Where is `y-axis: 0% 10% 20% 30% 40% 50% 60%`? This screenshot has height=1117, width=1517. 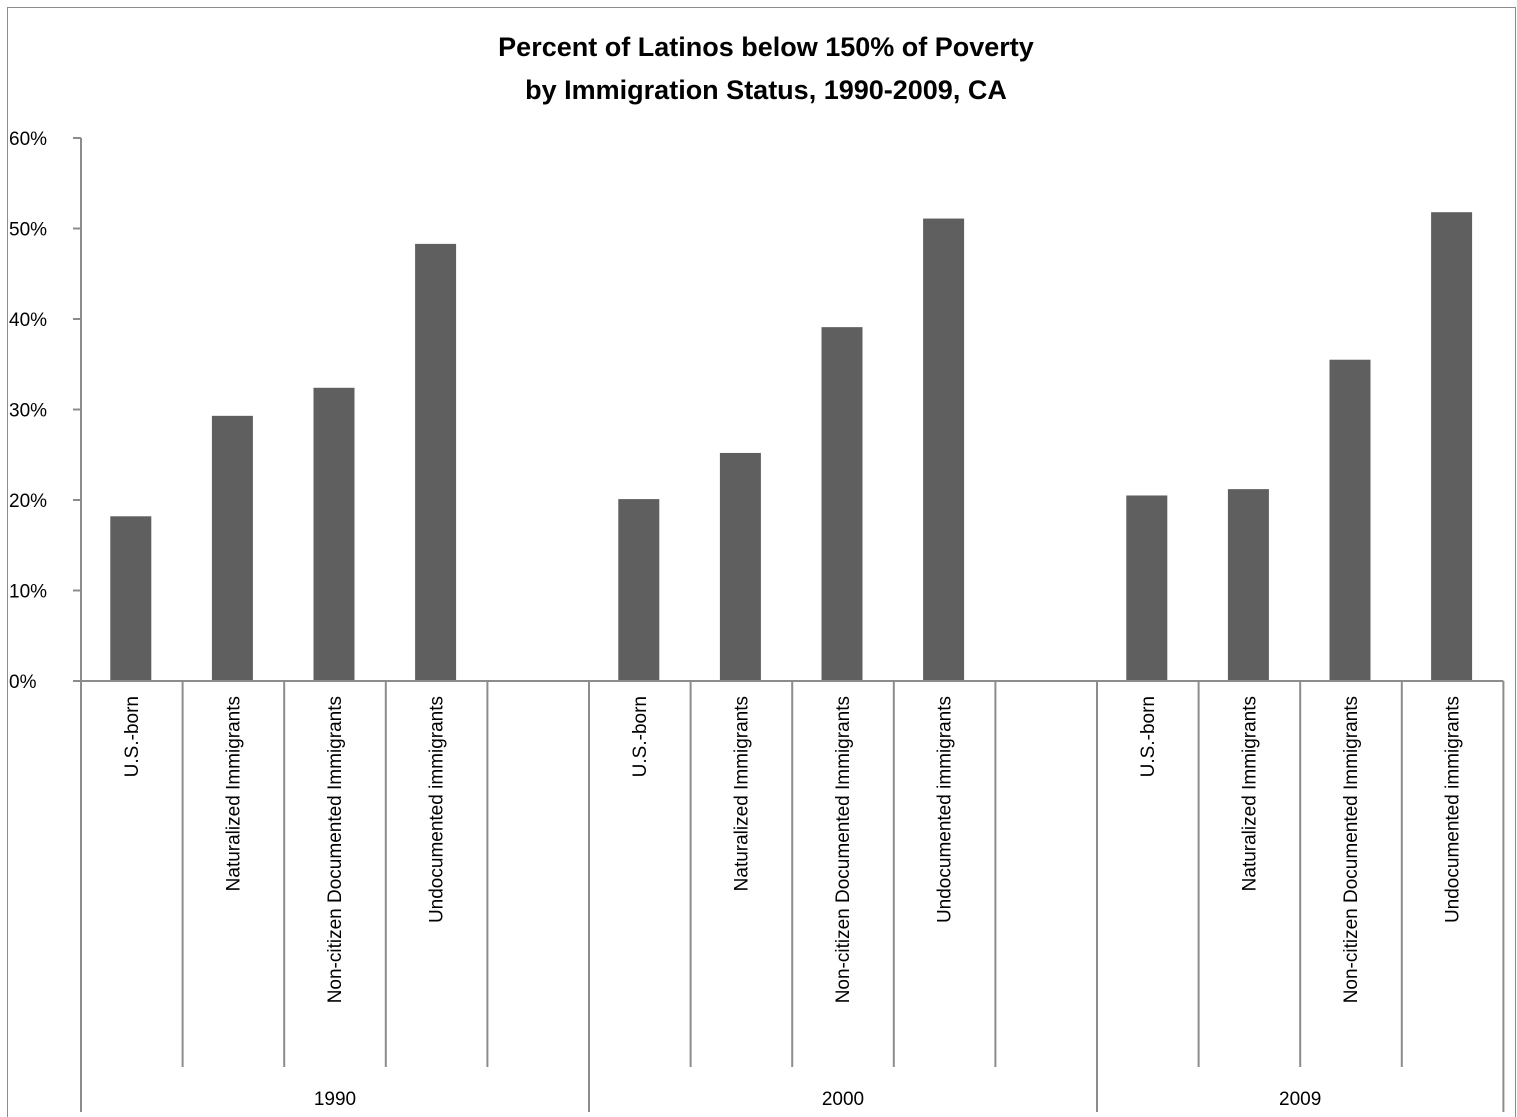 y-axis: 0% 10% 20% 30% 40% 50% 60% is located at coordinates (45, 411).